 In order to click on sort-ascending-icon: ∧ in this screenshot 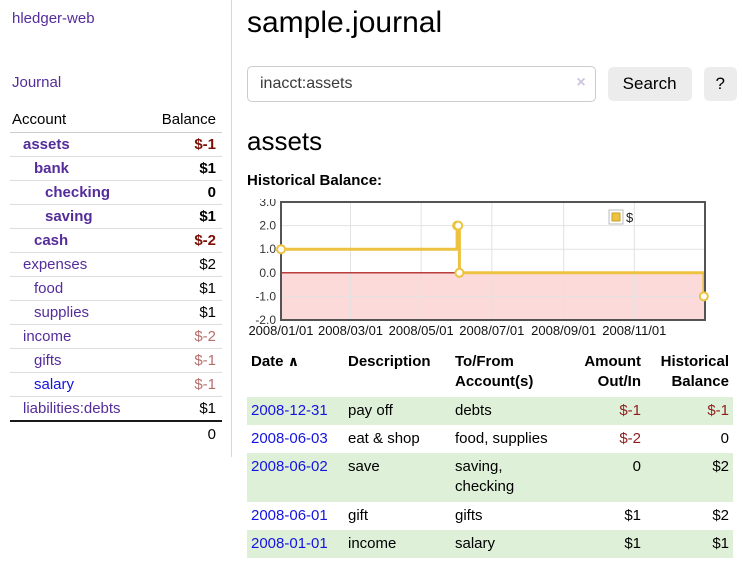, I will do `click(293, 361)`.